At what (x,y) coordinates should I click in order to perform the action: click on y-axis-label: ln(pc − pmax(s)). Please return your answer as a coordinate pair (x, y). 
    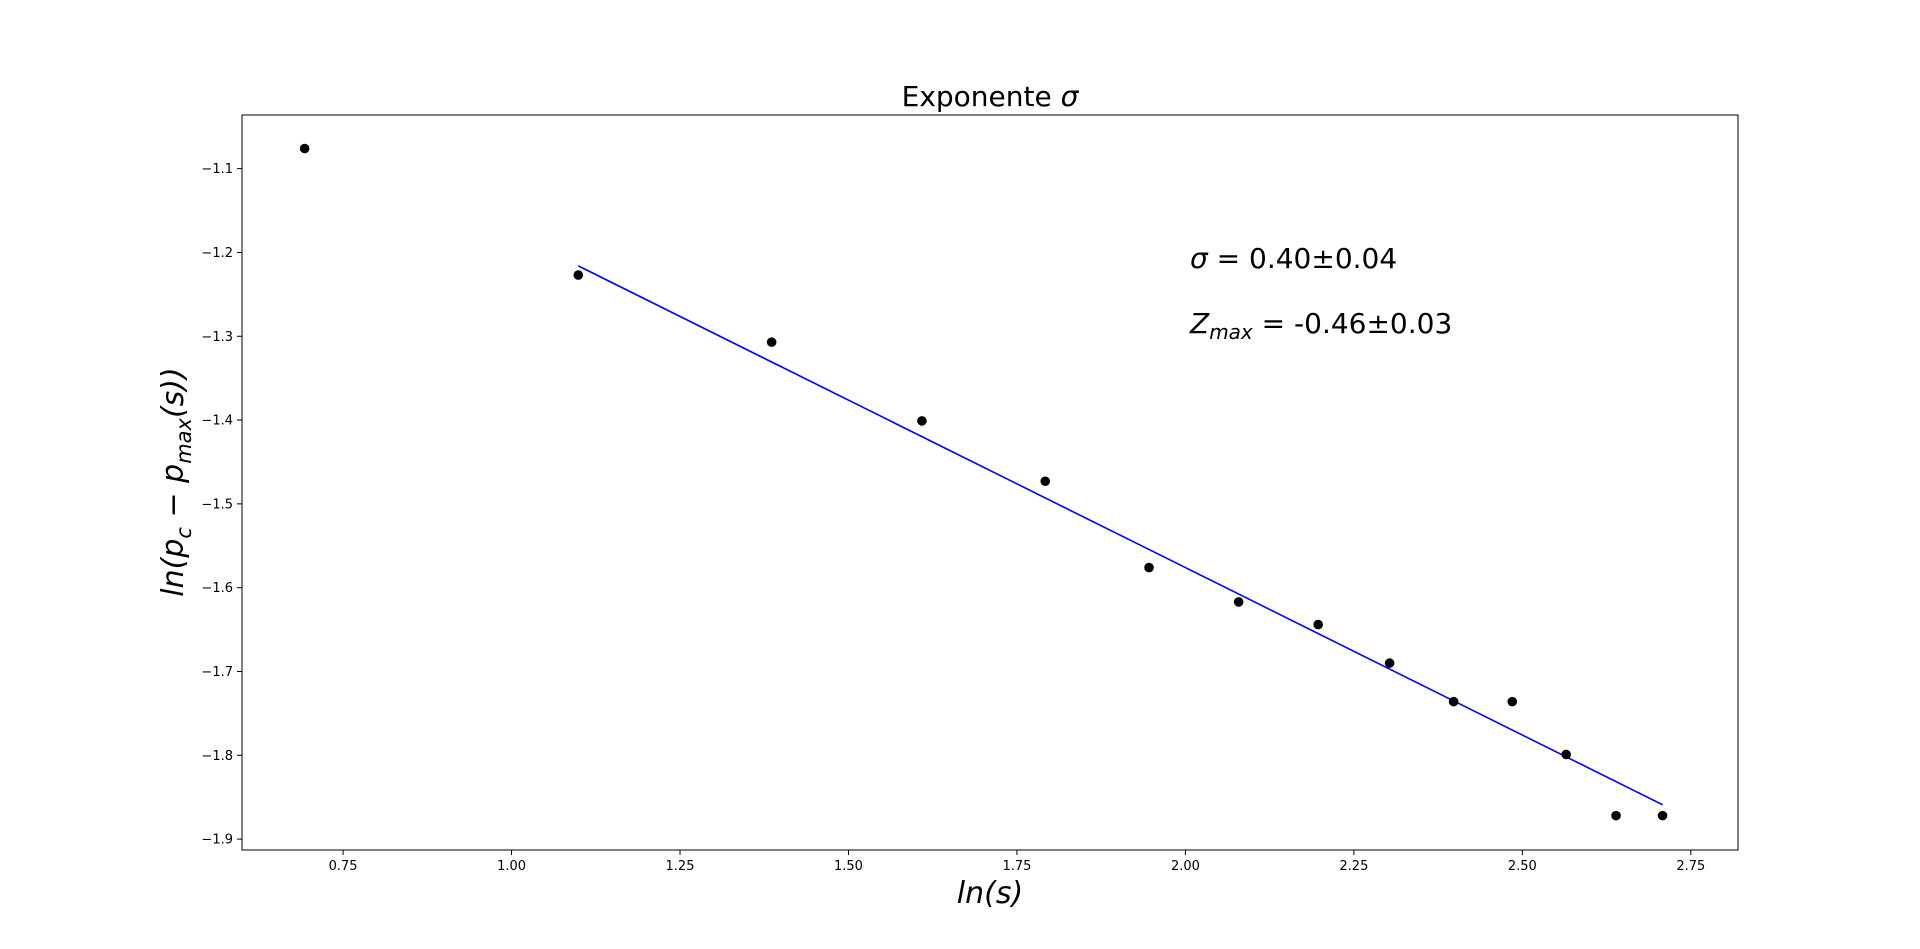
    Looking at the image, I should click on (176, 481).